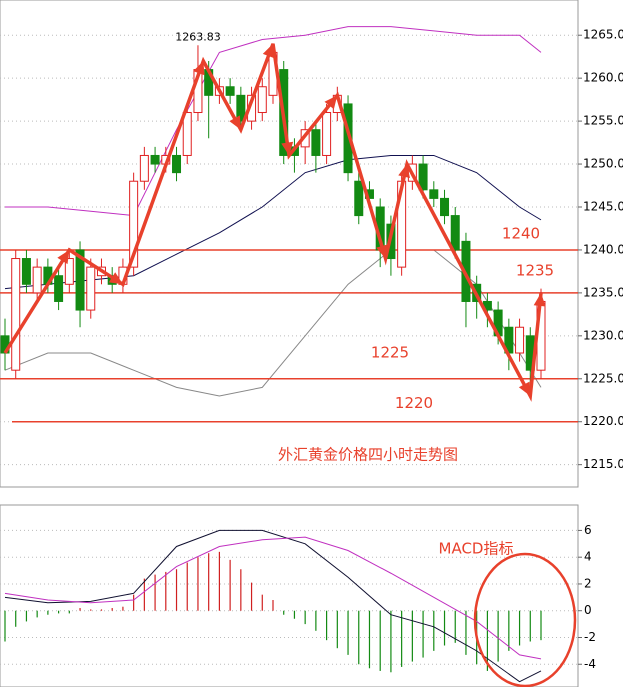  What do you see at coordinates (603, 35) in the screenshot?
I see `y-tick-label: 1265.0` at bounding box center [603, 35].